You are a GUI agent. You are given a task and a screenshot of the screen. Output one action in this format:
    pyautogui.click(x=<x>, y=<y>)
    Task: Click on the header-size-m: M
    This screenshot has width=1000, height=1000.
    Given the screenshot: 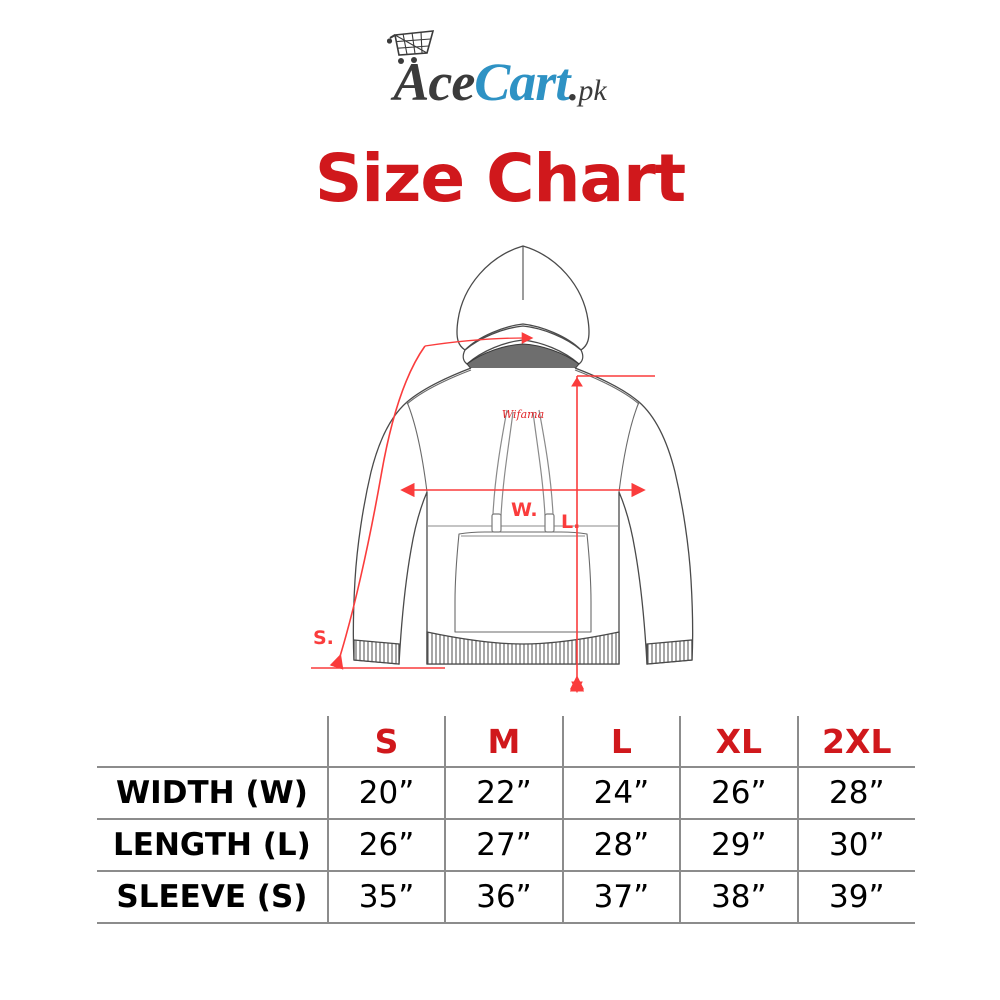 What is the action you would take?
    pyautogui.click(x=503, y=741)
    